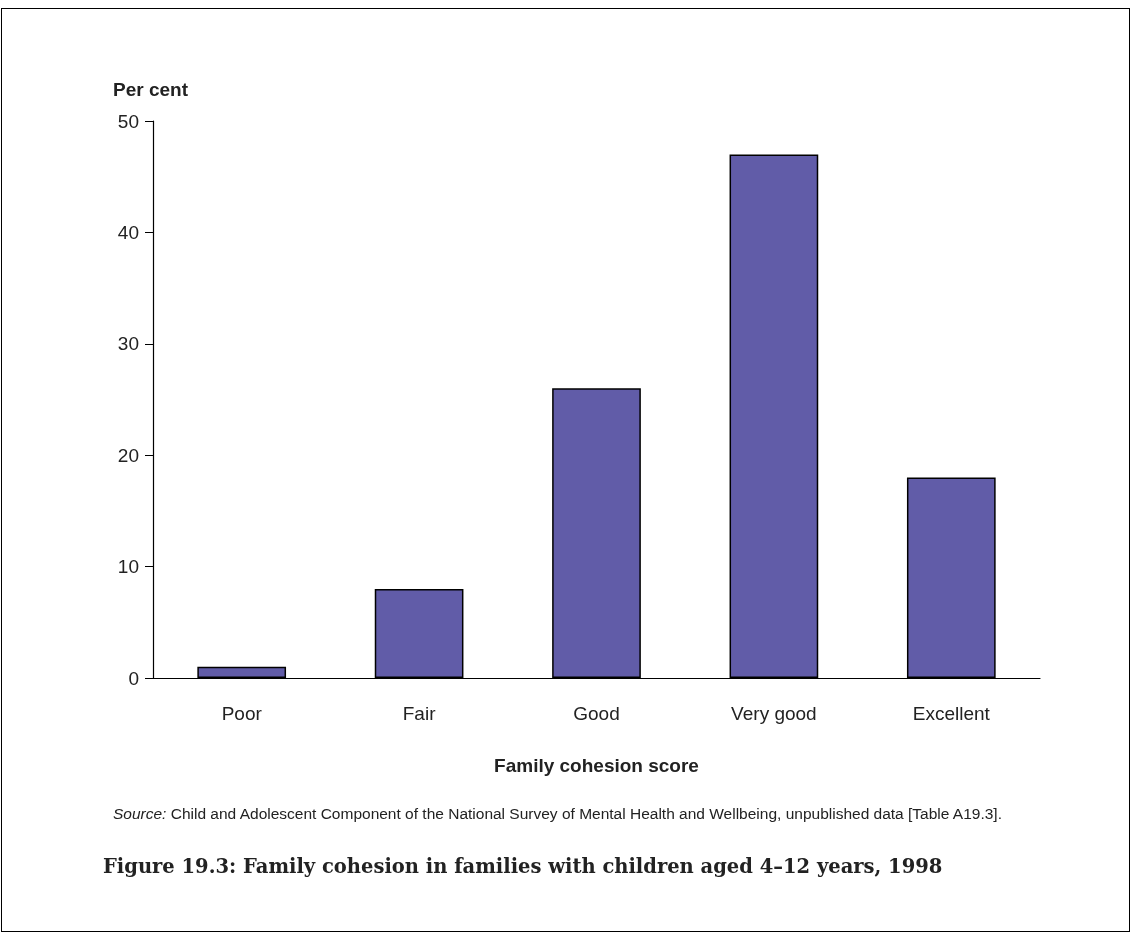 The image size is (1133, 934). I want to click on x-tick-label: Excellent, so click(951, 713).